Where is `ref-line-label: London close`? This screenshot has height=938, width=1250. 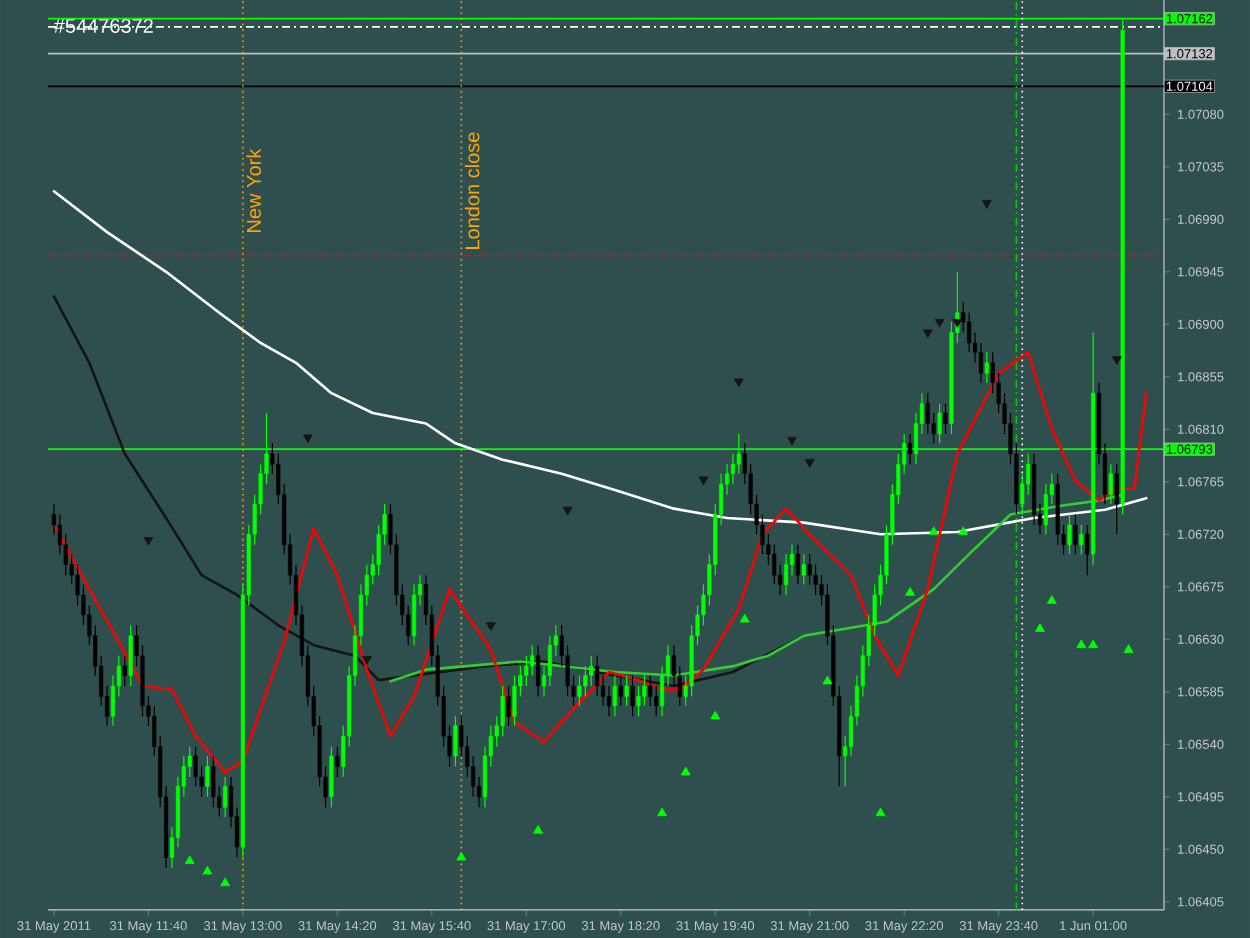 ref-line-label: London close is located at coordinates (472, 190).